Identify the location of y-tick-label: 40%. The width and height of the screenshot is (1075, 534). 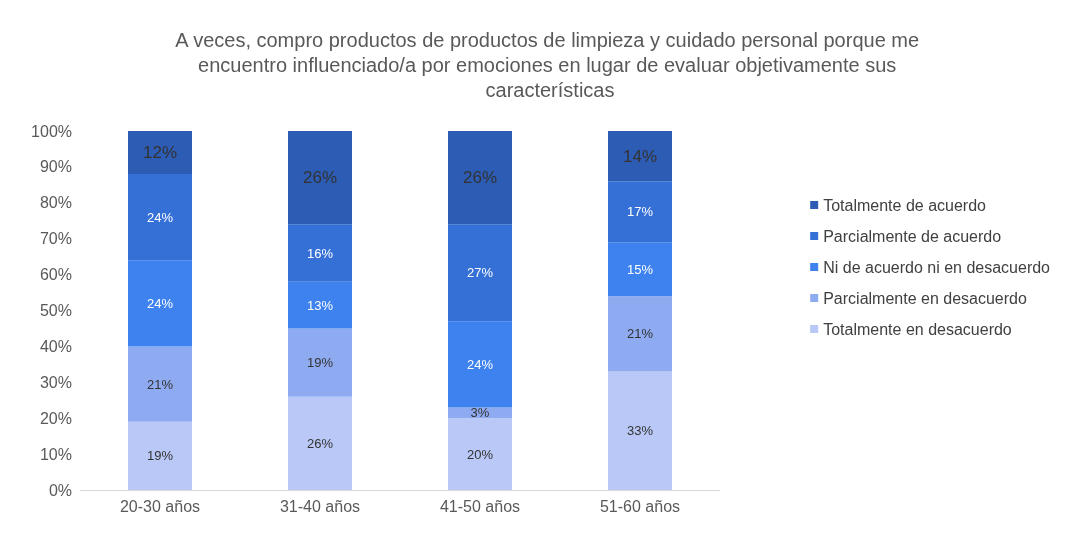
(55, 346).